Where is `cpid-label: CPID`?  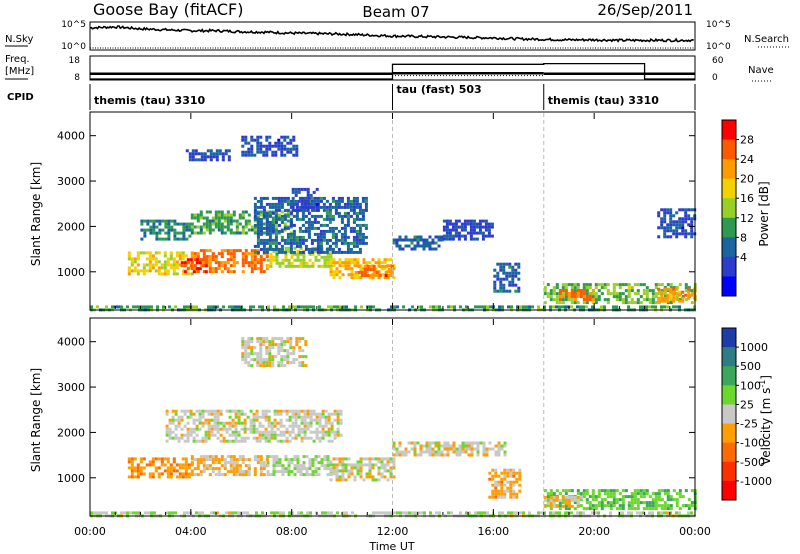 cpid-label: CPID is located at coordinates (20, 97).